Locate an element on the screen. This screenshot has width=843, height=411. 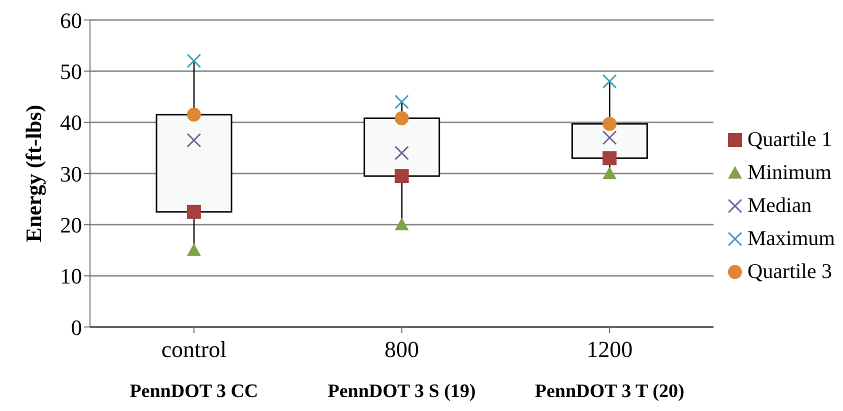
y-tick-label: 10 is located at coordinates (71, 276).